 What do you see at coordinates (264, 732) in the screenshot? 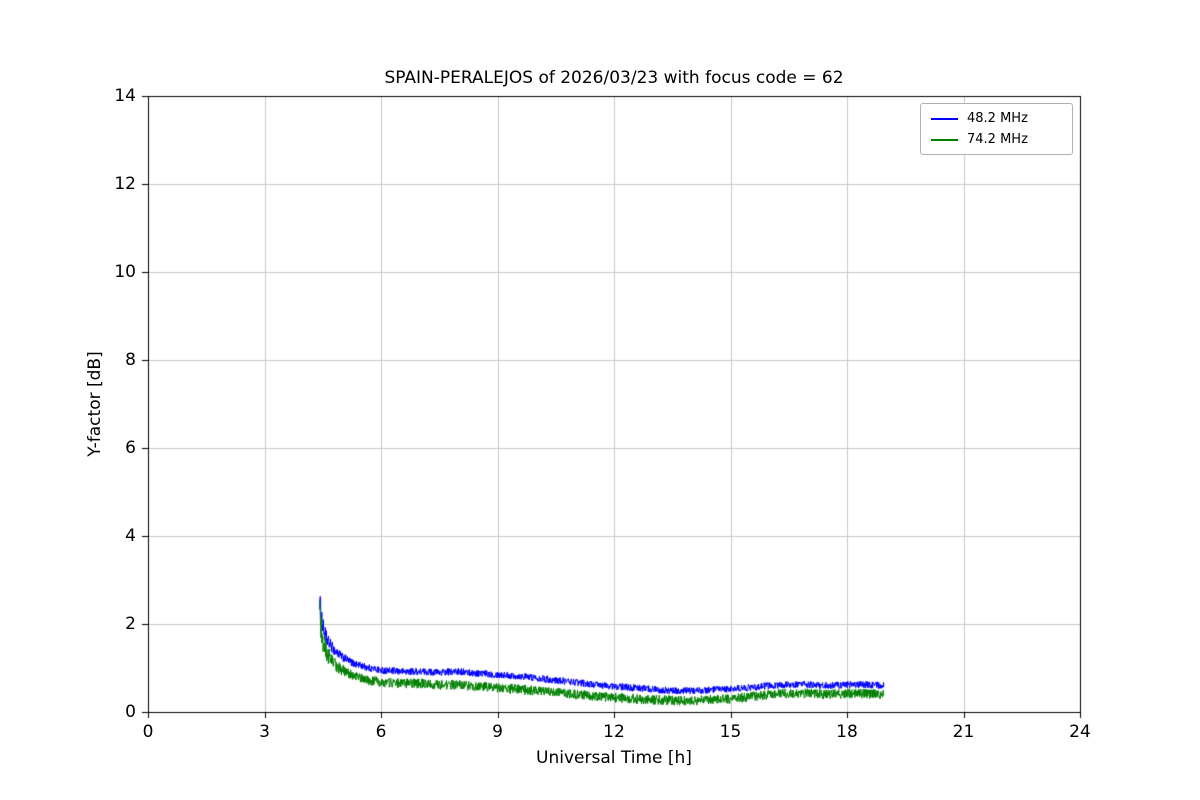
I see `x-tick-label: 3` at bounding box center [264, 732].